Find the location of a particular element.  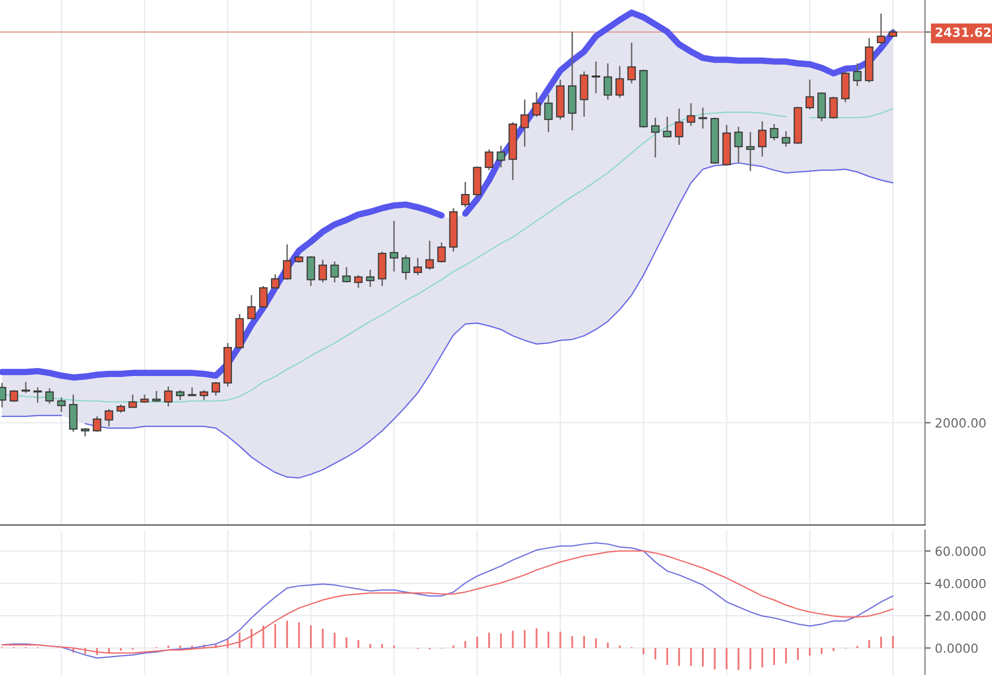

y-tick-label: 20.0000 is located at coordinates (961, 616).